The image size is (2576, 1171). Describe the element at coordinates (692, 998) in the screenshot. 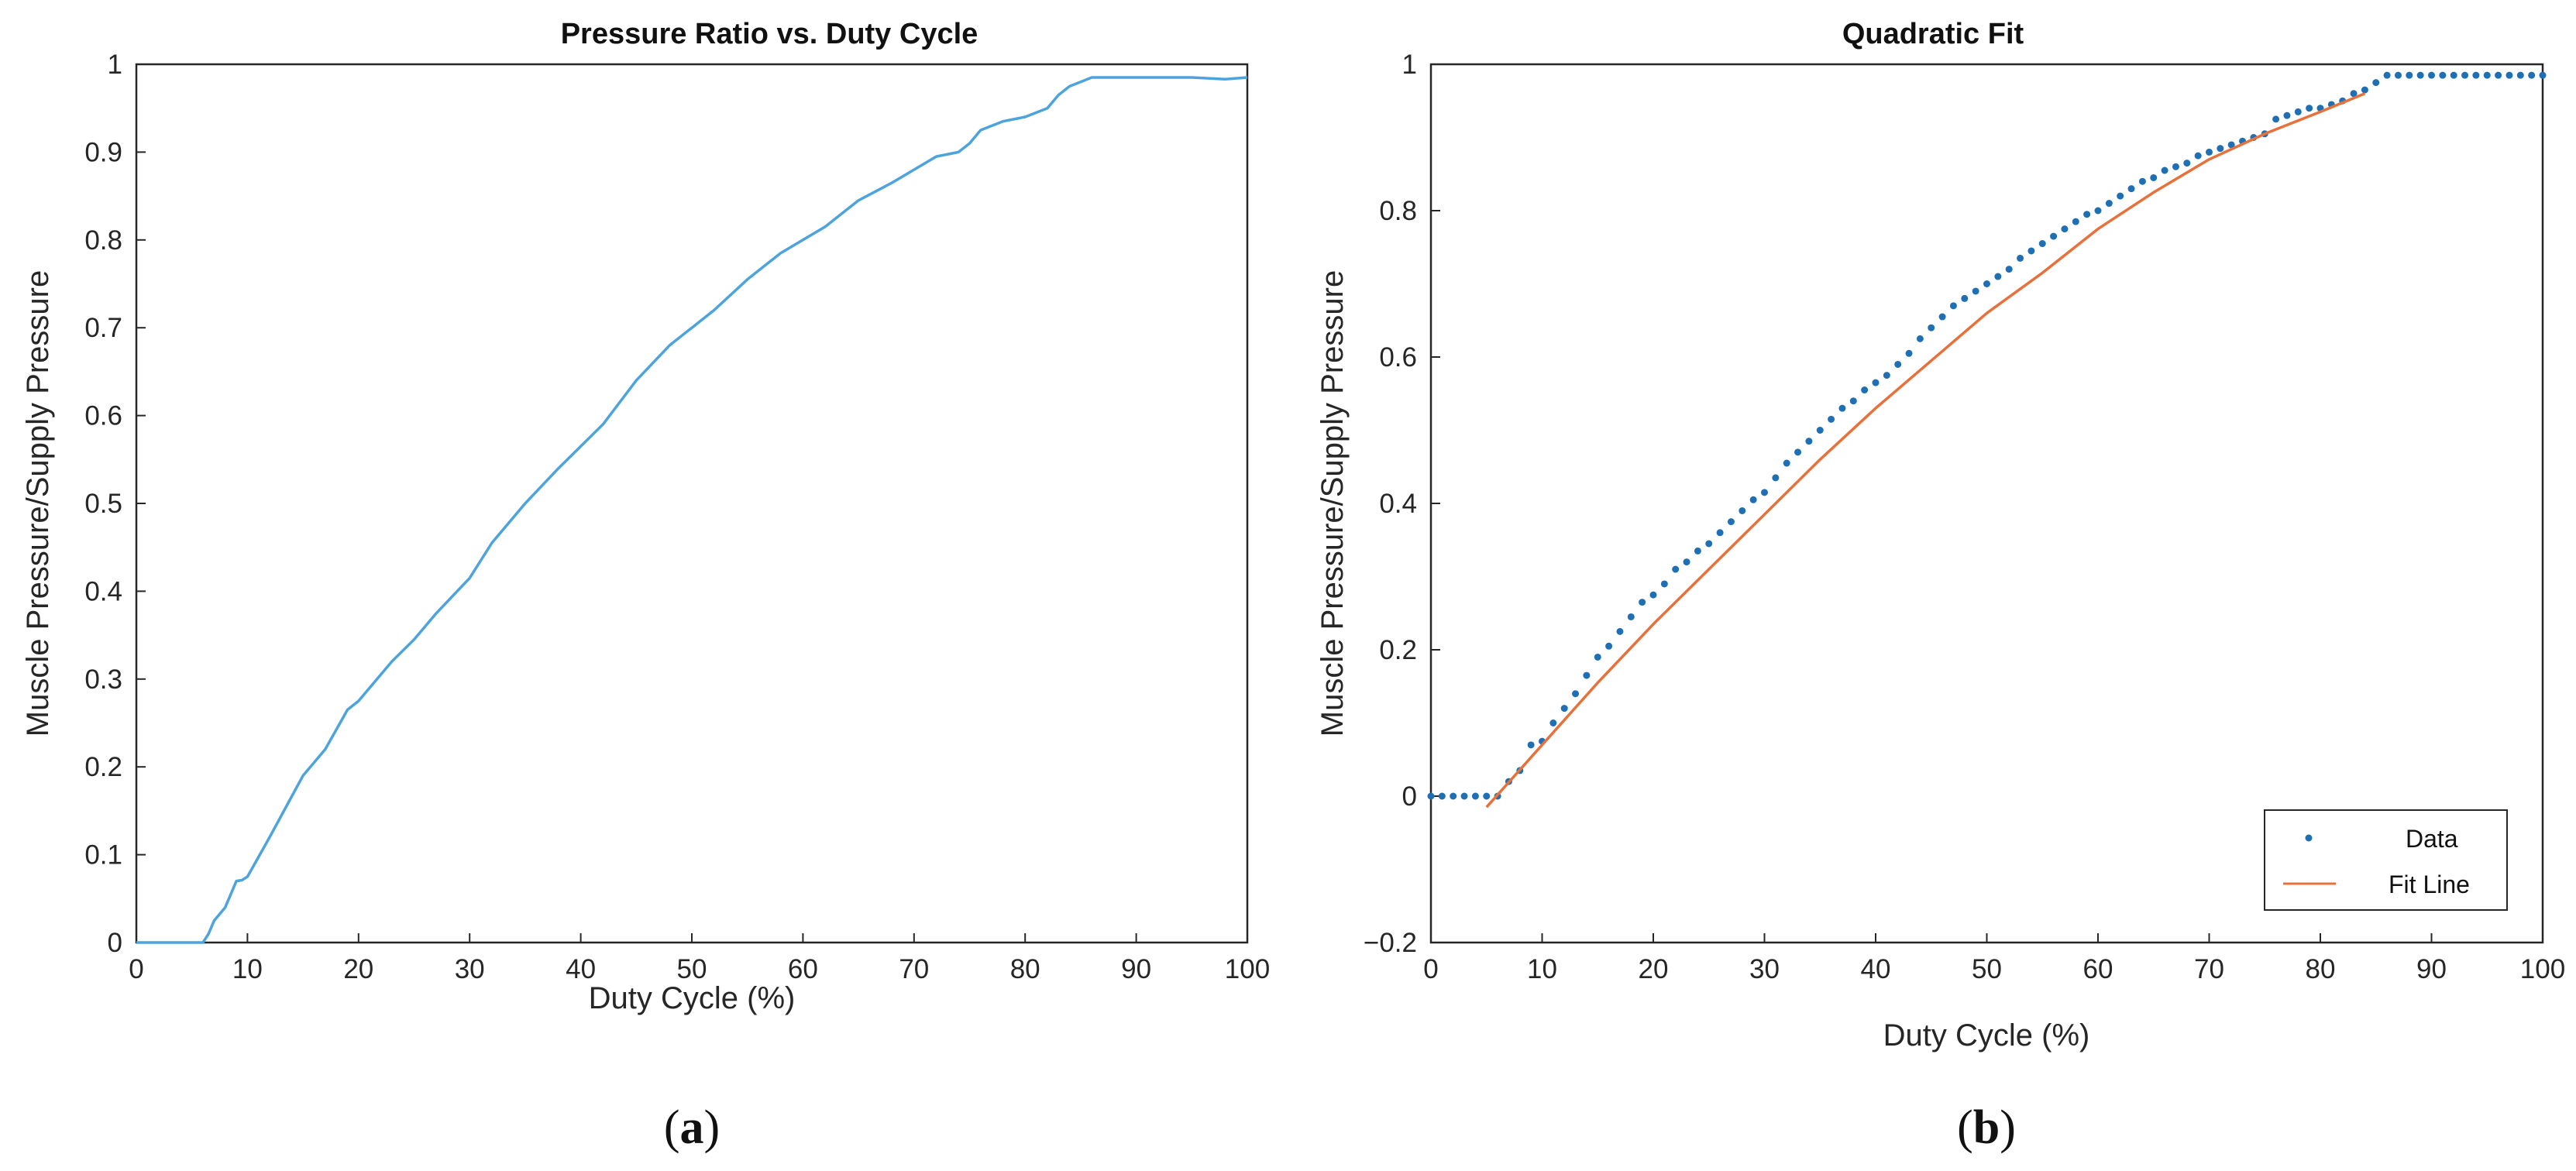

I see `panel-a-xlabel: Duty Cycle (%)` at that location.